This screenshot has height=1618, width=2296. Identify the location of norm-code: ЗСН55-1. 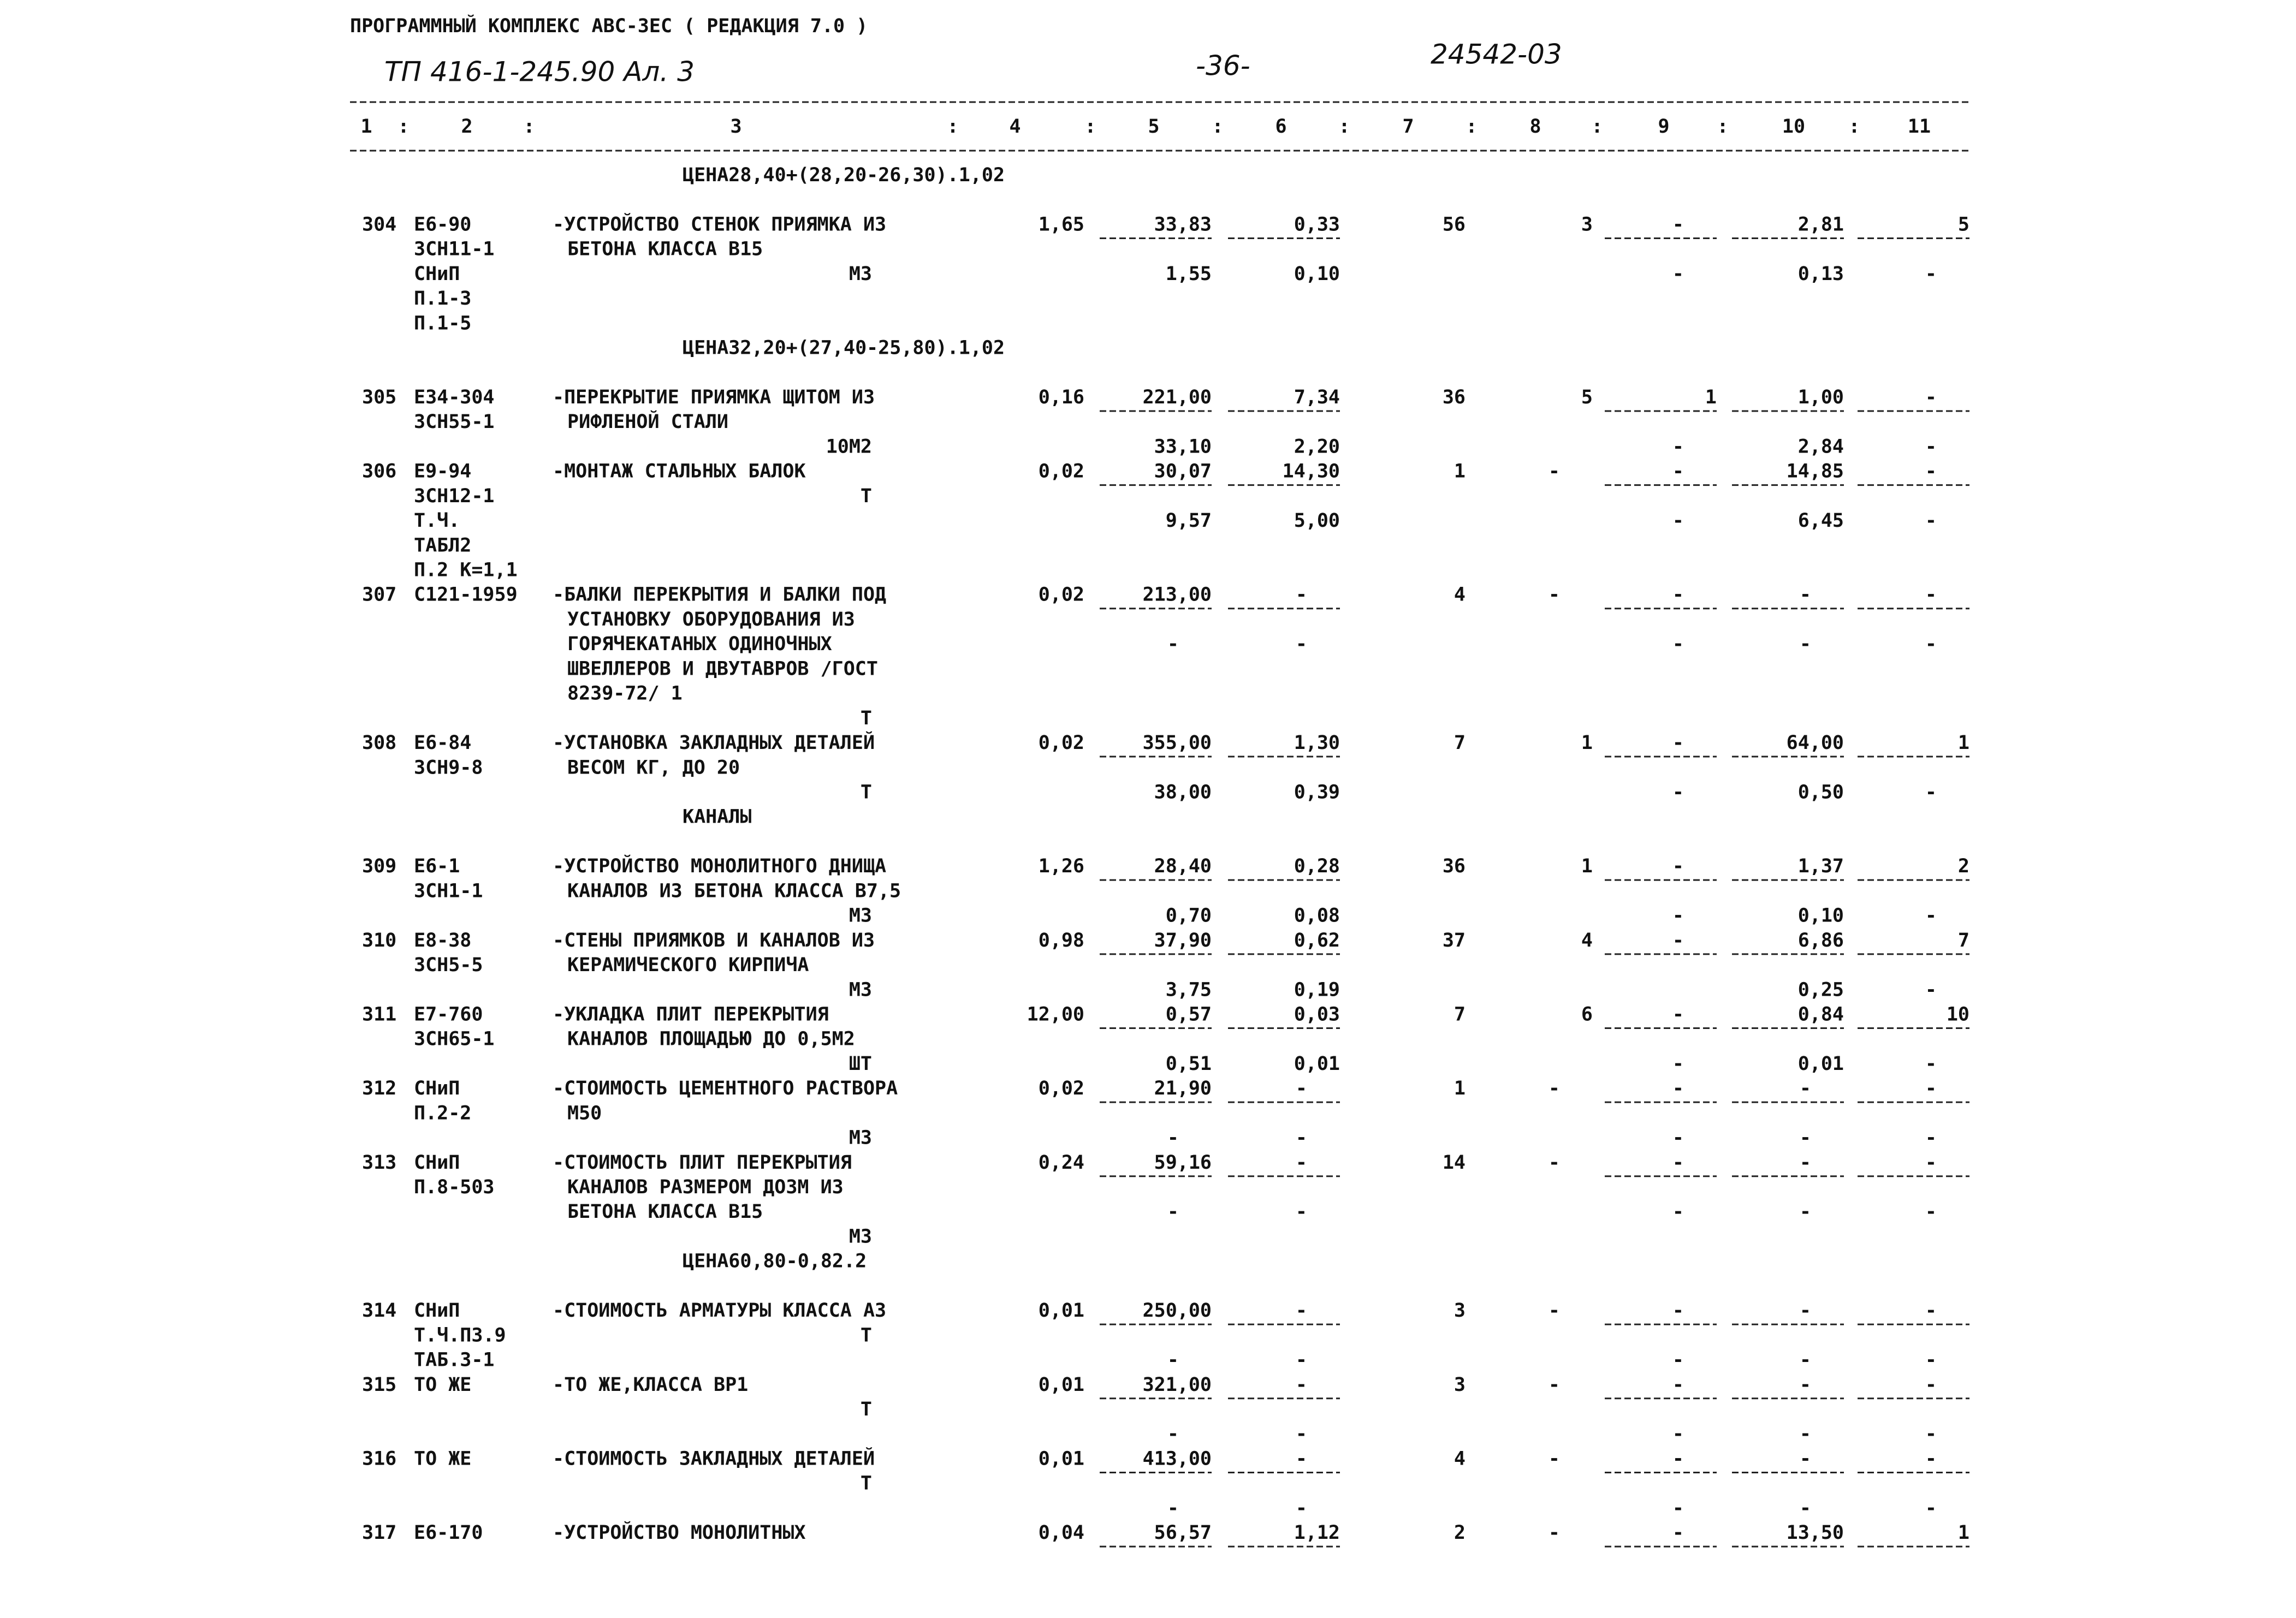
(455, 422).